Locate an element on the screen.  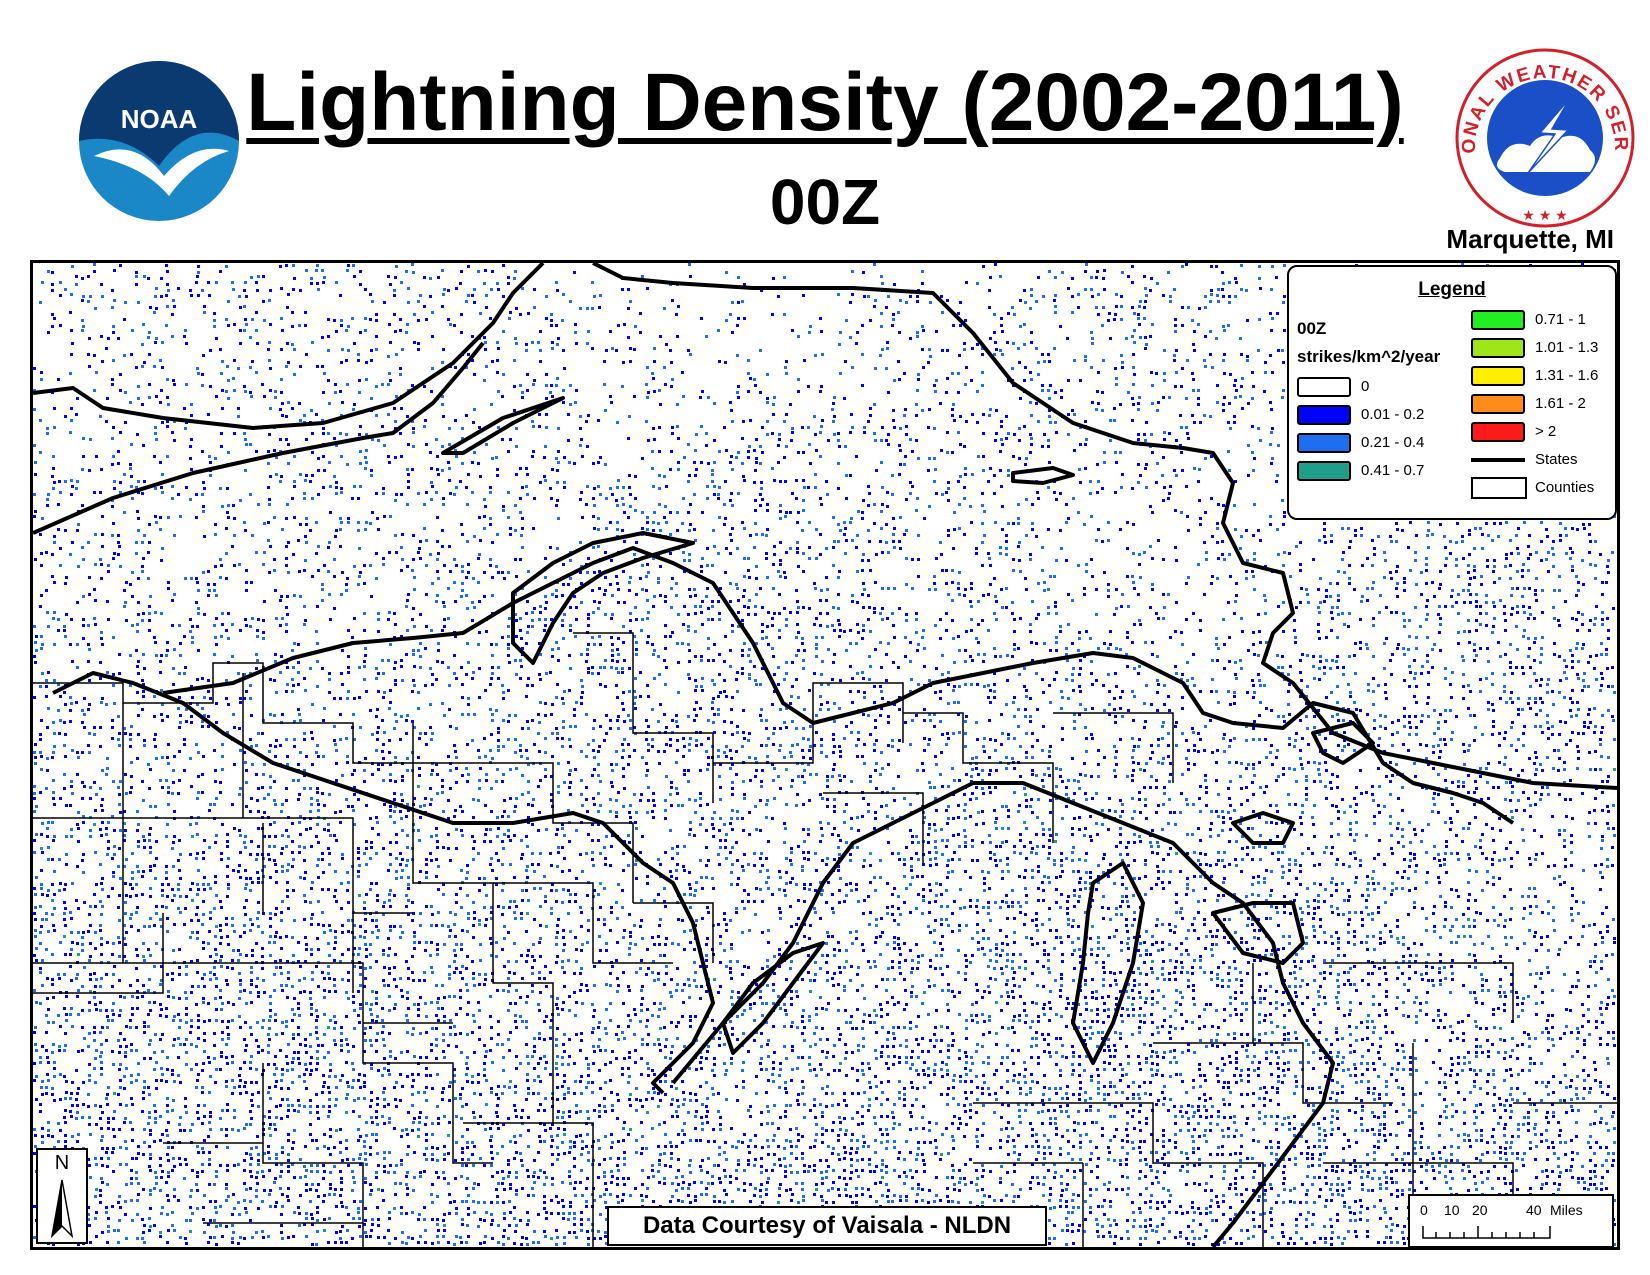
legend-label: 0.21 - 0.4 is located at coordinates (1393, 442).